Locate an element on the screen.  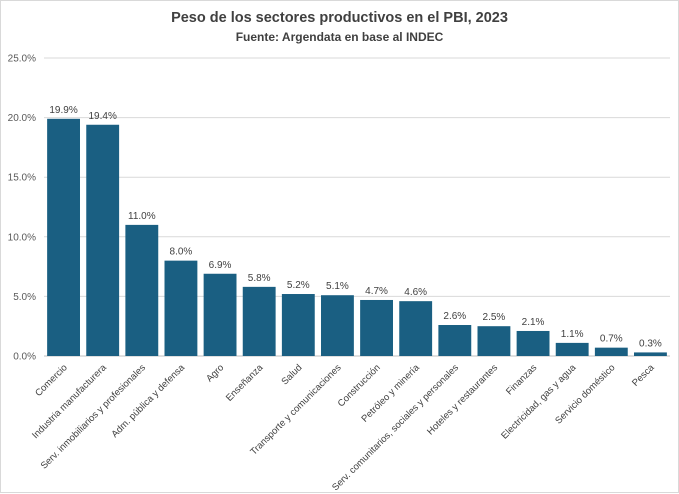
data-label: 2.5% is located at coordinates (494, 317).